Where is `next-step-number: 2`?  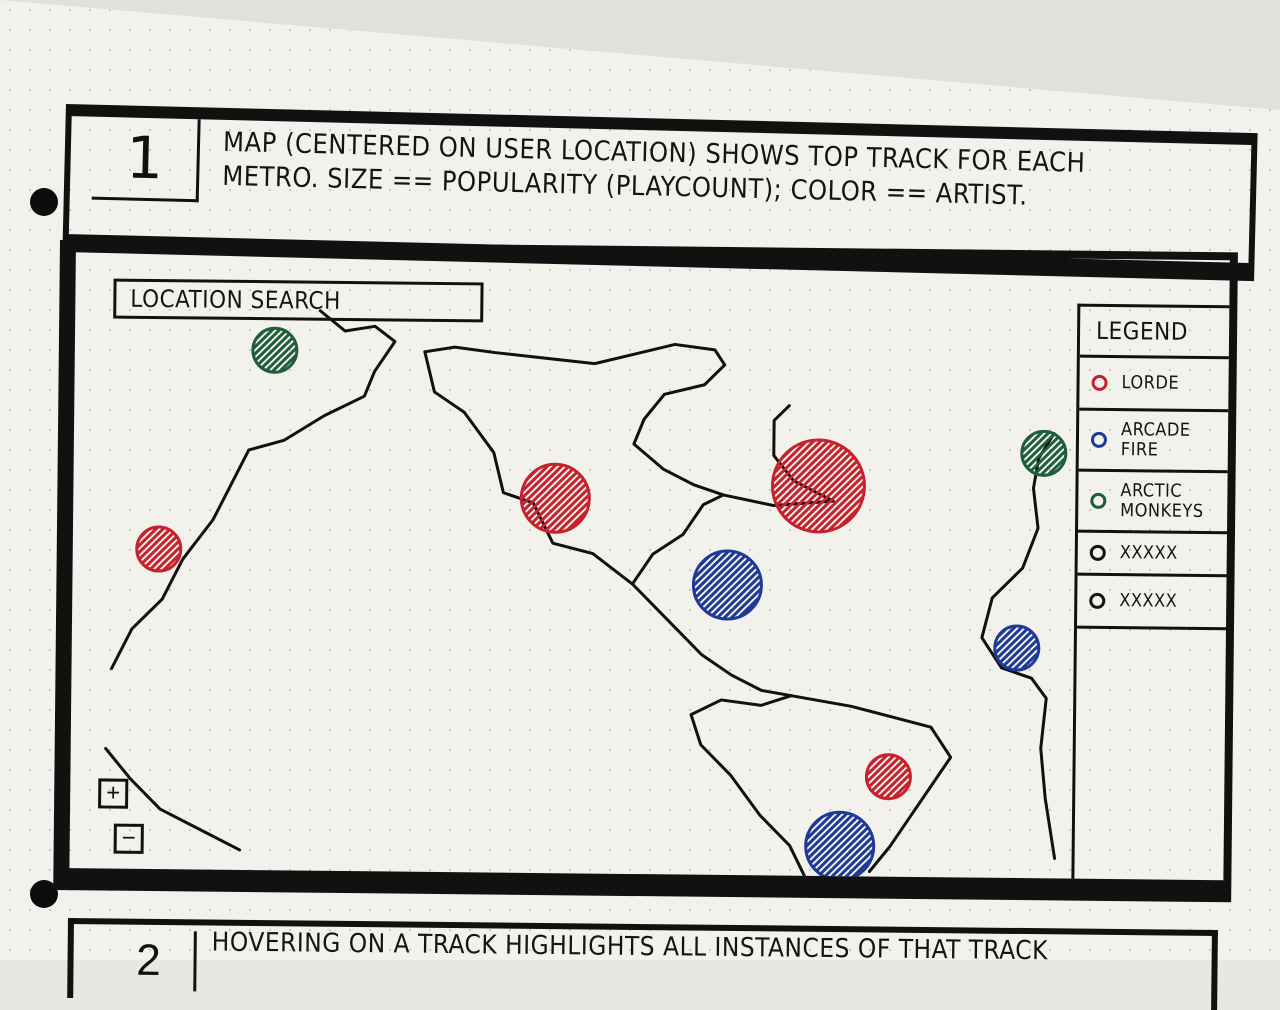 next-step-number: 2 is located at coordinates (150, 961).